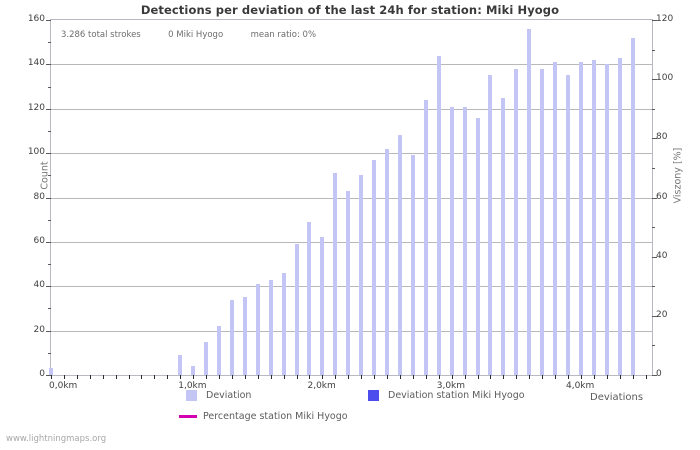 Image resolution: width=700 pixels, height=450 pixels. I want to click on y-tick-label: 80, so click(39, 196).